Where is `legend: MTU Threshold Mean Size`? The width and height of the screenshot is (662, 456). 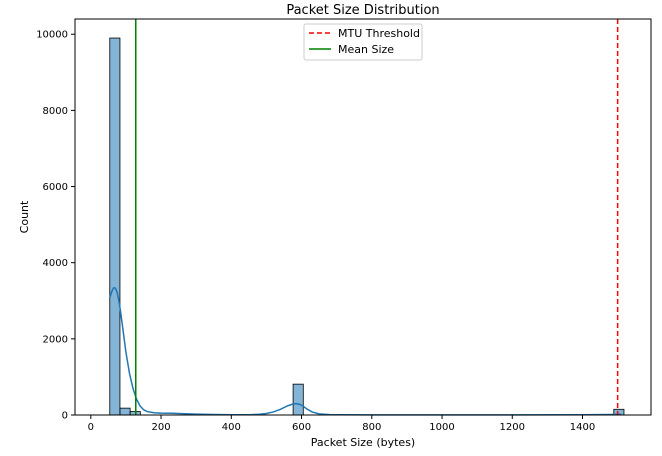
legend: MTU Threshold Mean Size is located at coordinates (363, 42).